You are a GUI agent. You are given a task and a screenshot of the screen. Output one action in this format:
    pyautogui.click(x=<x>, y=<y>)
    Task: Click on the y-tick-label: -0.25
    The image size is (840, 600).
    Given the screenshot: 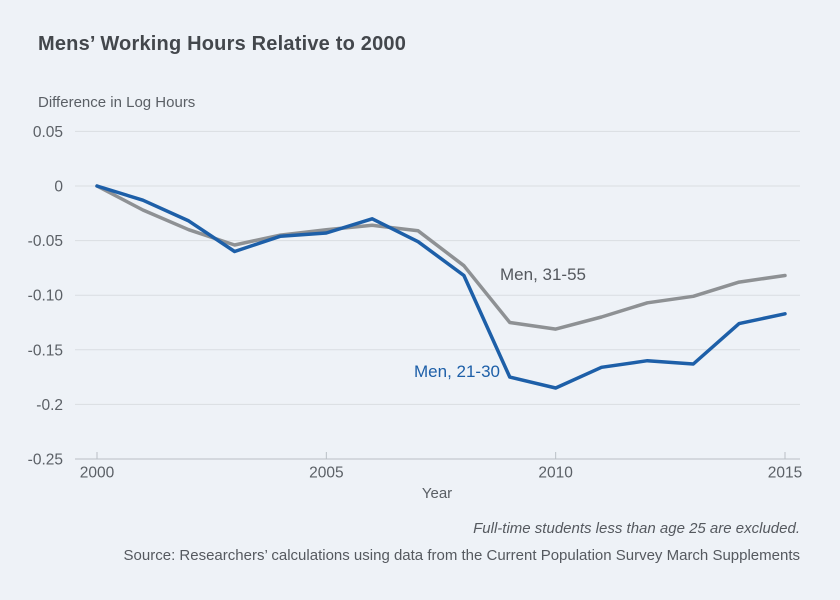 What is the action you would take?
    pyautogui.click(x=45, y=460)
    